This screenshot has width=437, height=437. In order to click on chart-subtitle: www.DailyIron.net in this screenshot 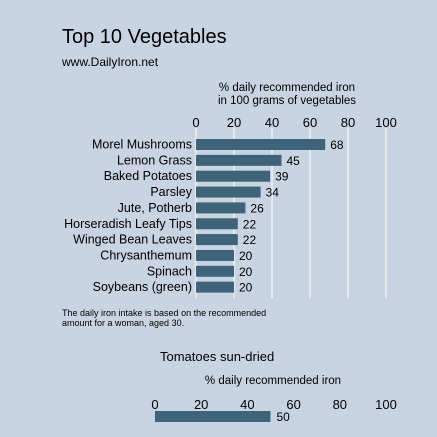, I will do `click(110, 62)`.